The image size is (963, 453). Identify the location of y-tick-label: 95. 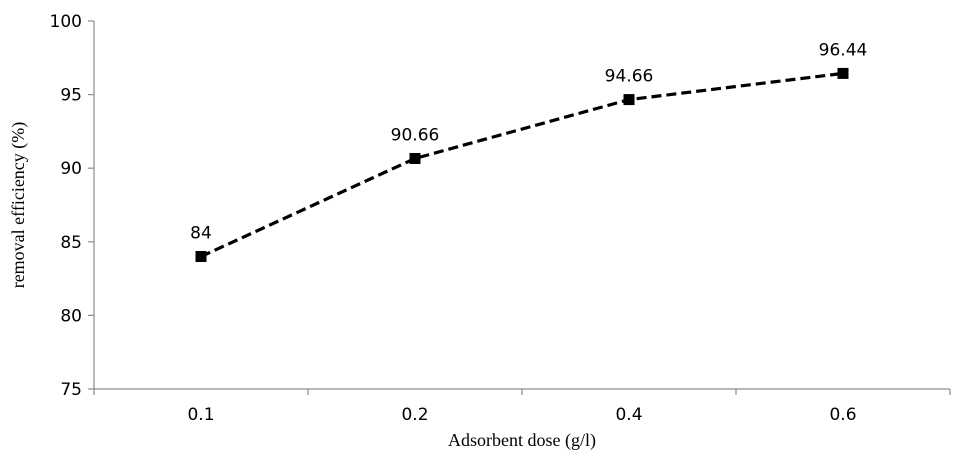
(71, 96).